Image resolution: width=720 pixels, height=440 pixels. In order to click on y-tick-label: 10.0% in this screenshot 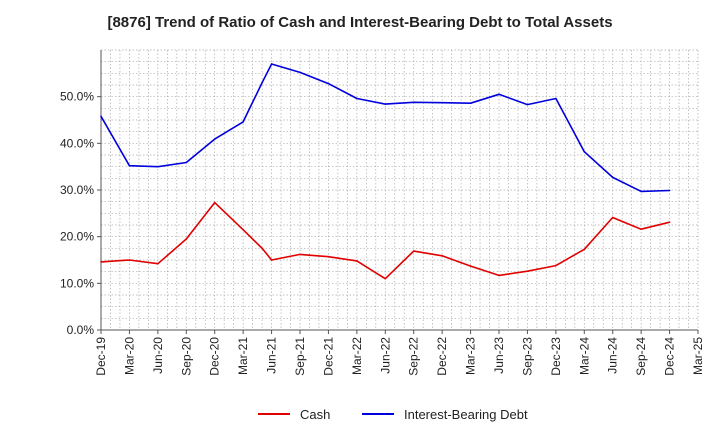, I will do `click(77, 283)`.